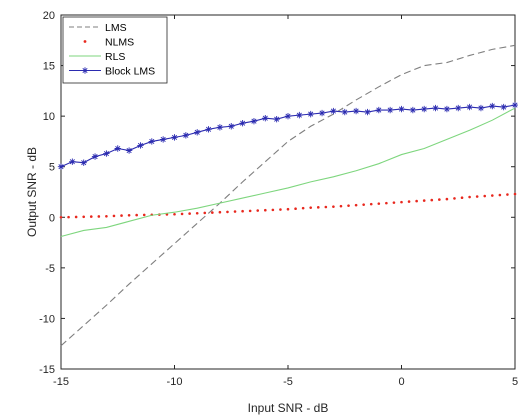 Image resolution: width=518 pixels, height=420 pixels. I want to click on legend-label: RLS, so click(115, 57).